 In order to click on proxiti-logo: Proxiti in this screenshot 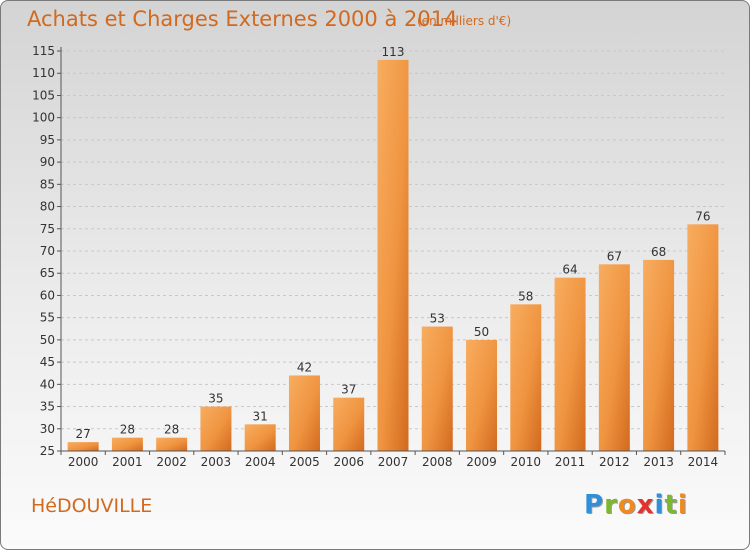, I will do `click(636, 505)`.